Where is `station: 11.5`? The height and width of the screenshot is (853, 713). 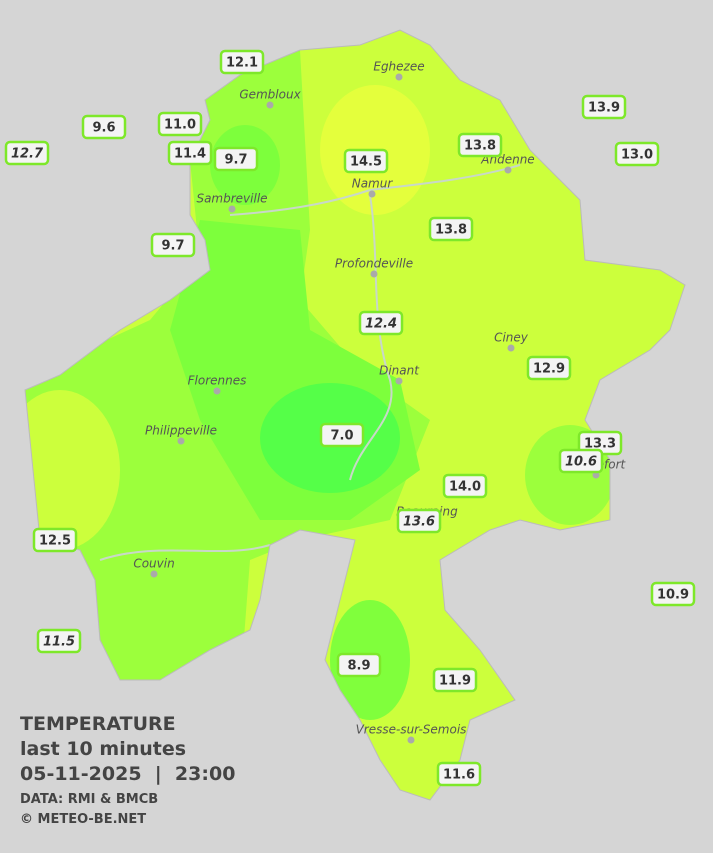 station: 11.5 is located at coordinates (59, 641).